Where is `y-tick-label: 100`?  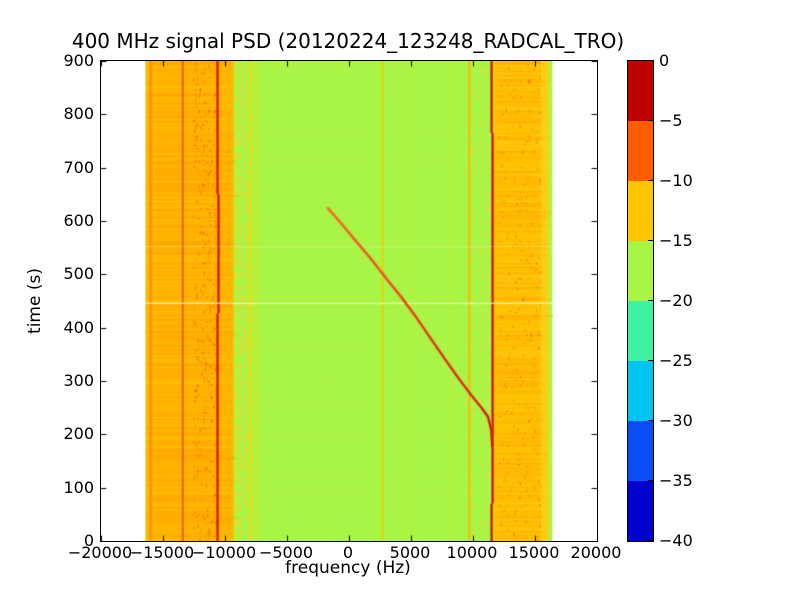 y-tick-label: 100 is located at coordinates (78, 487).